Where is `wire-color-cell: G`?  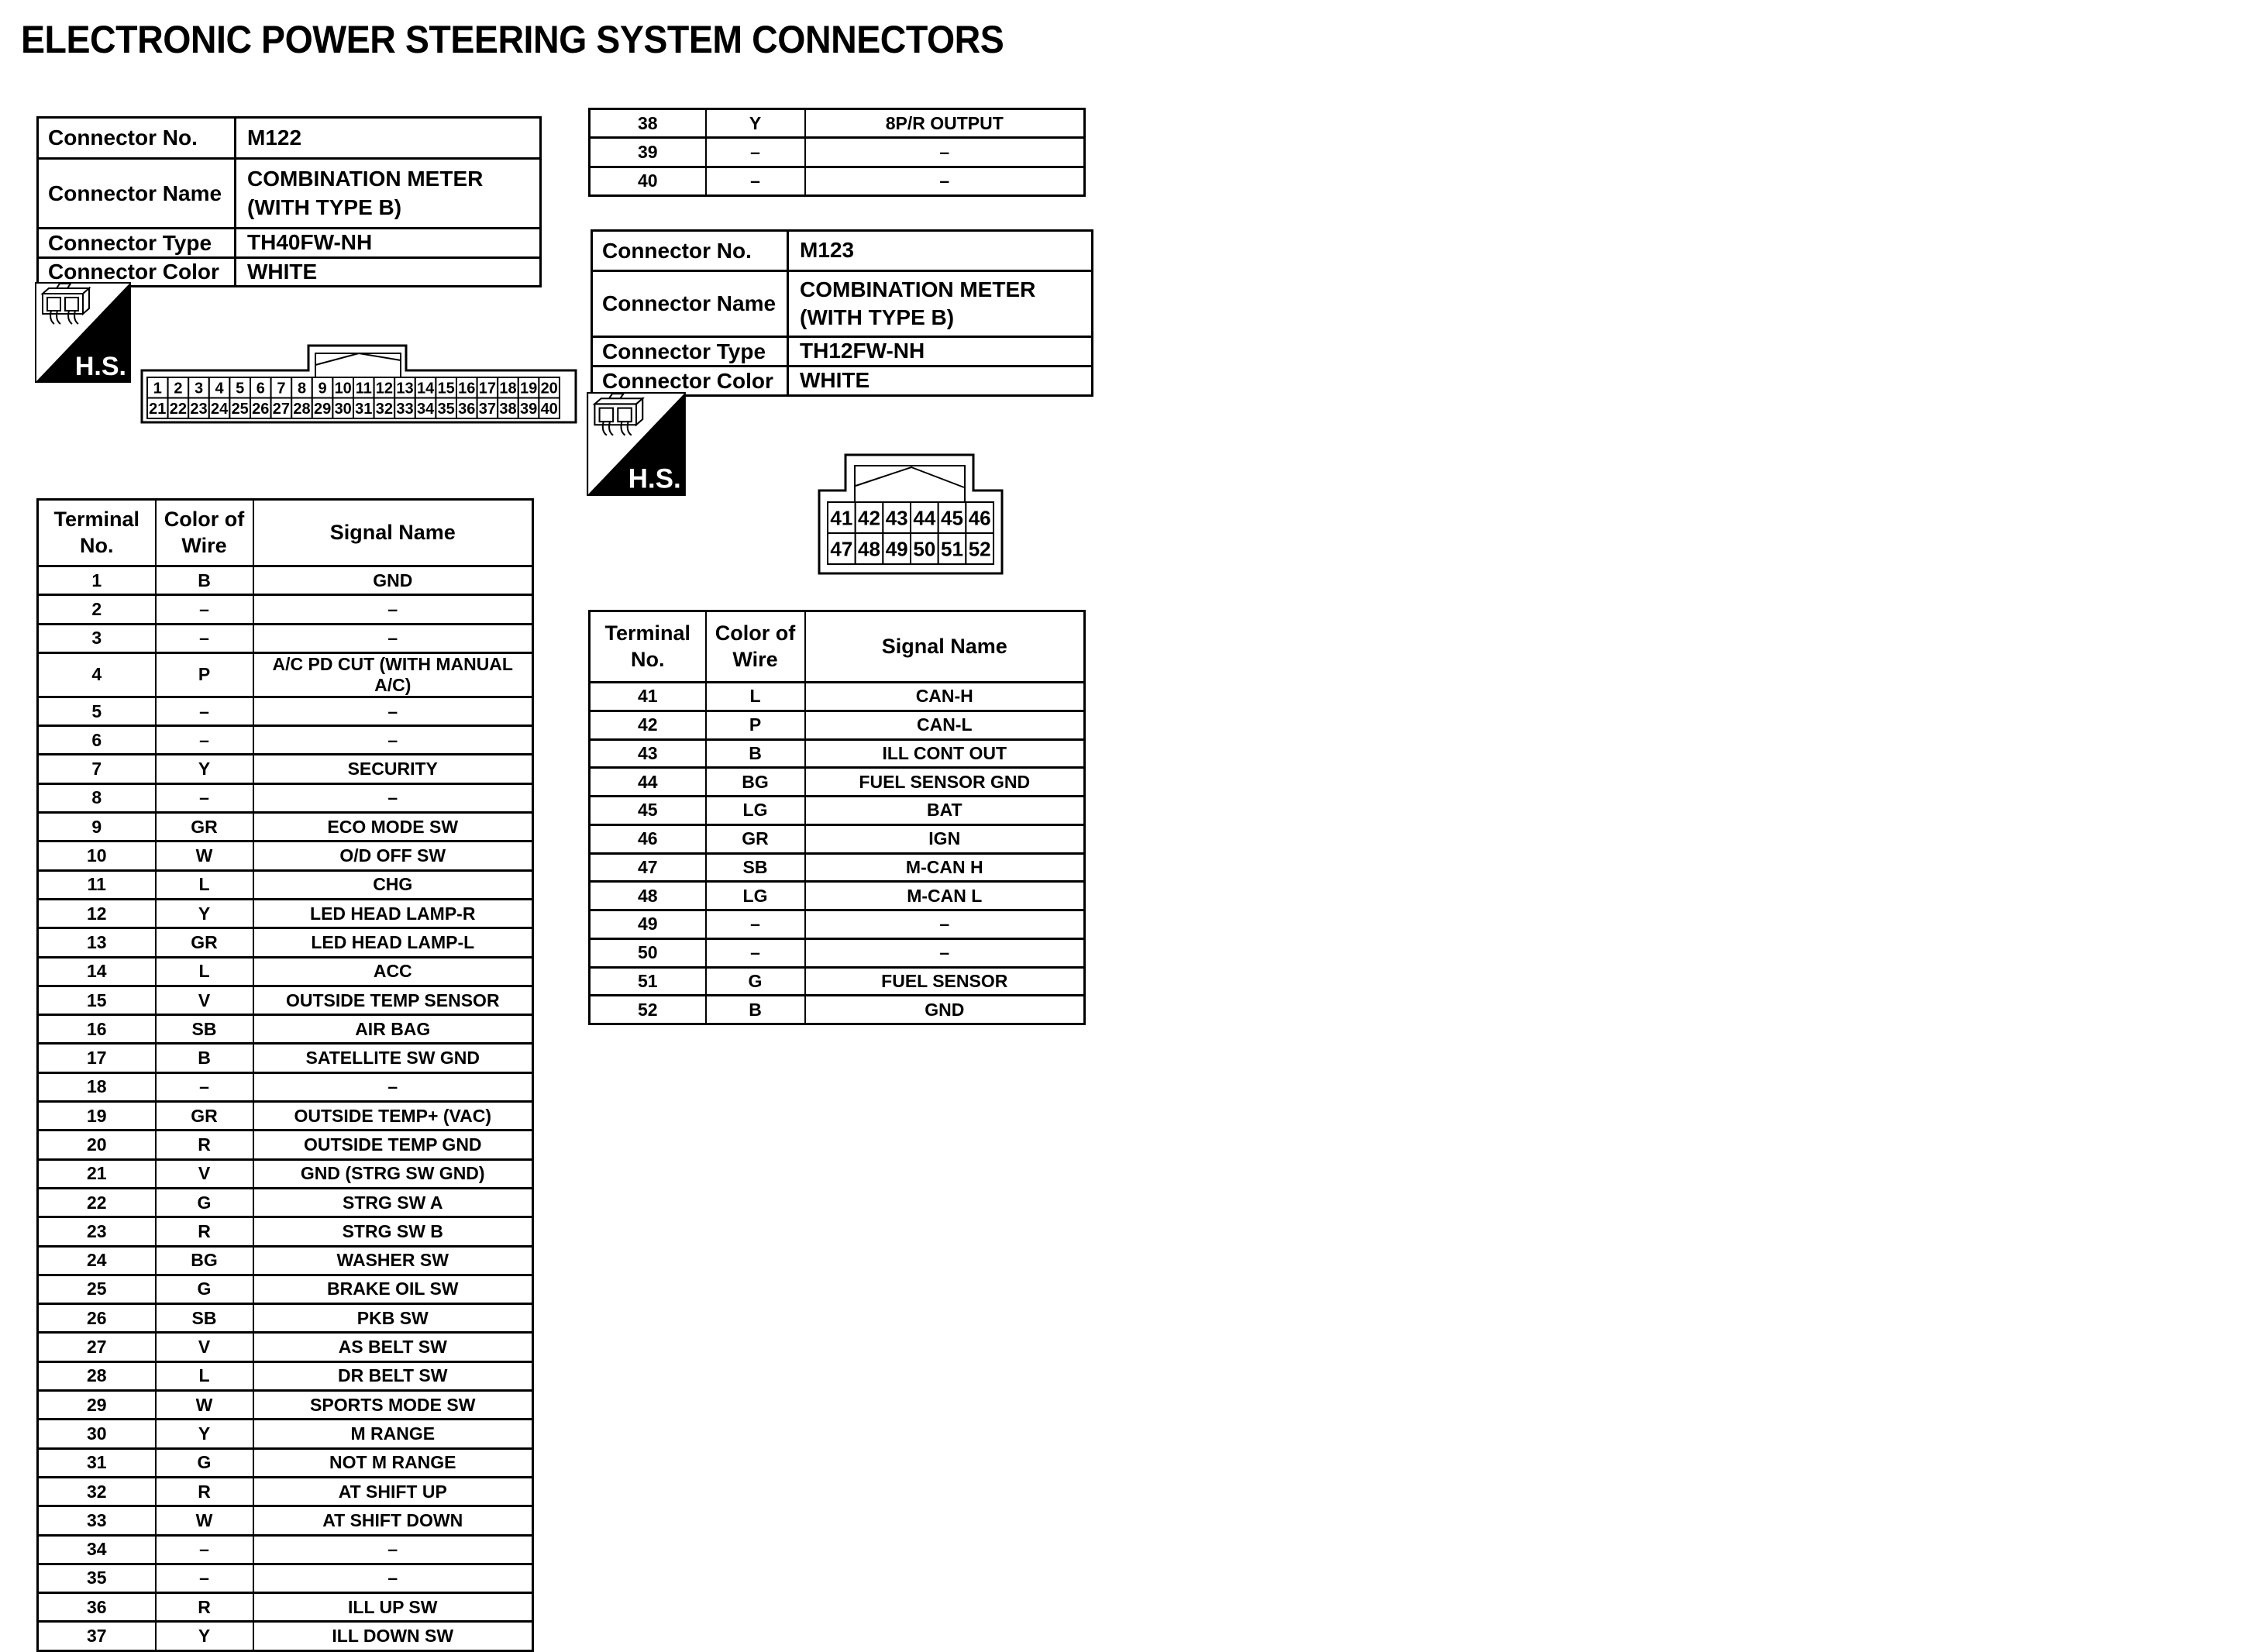 wire-color-cell: G is located at coordinates (755, 981).